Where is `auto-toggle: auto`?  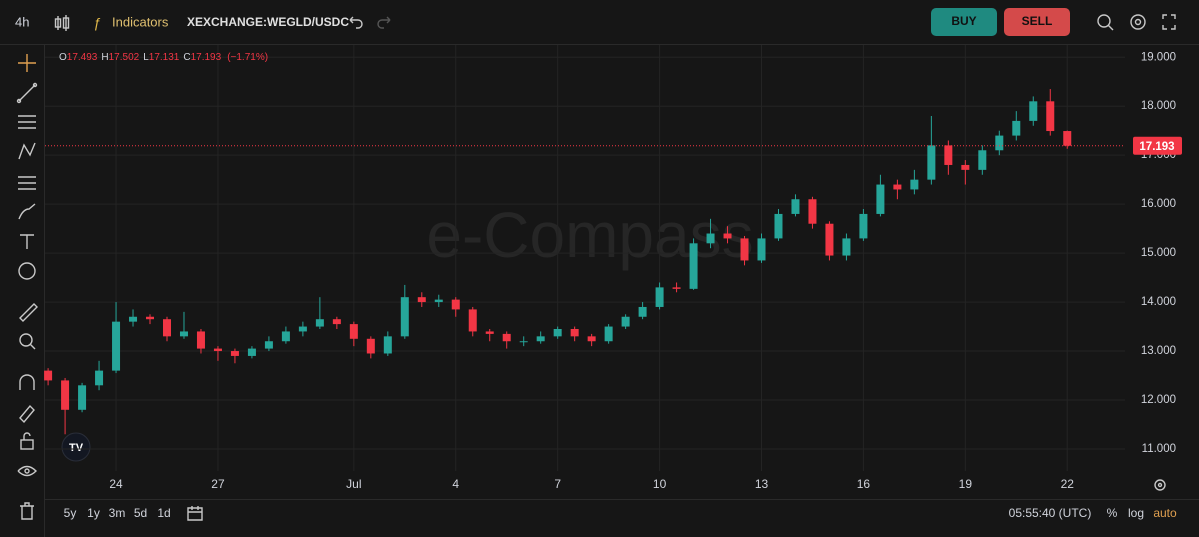
auto-toggle: auto is located at coordinates (1165, 513).